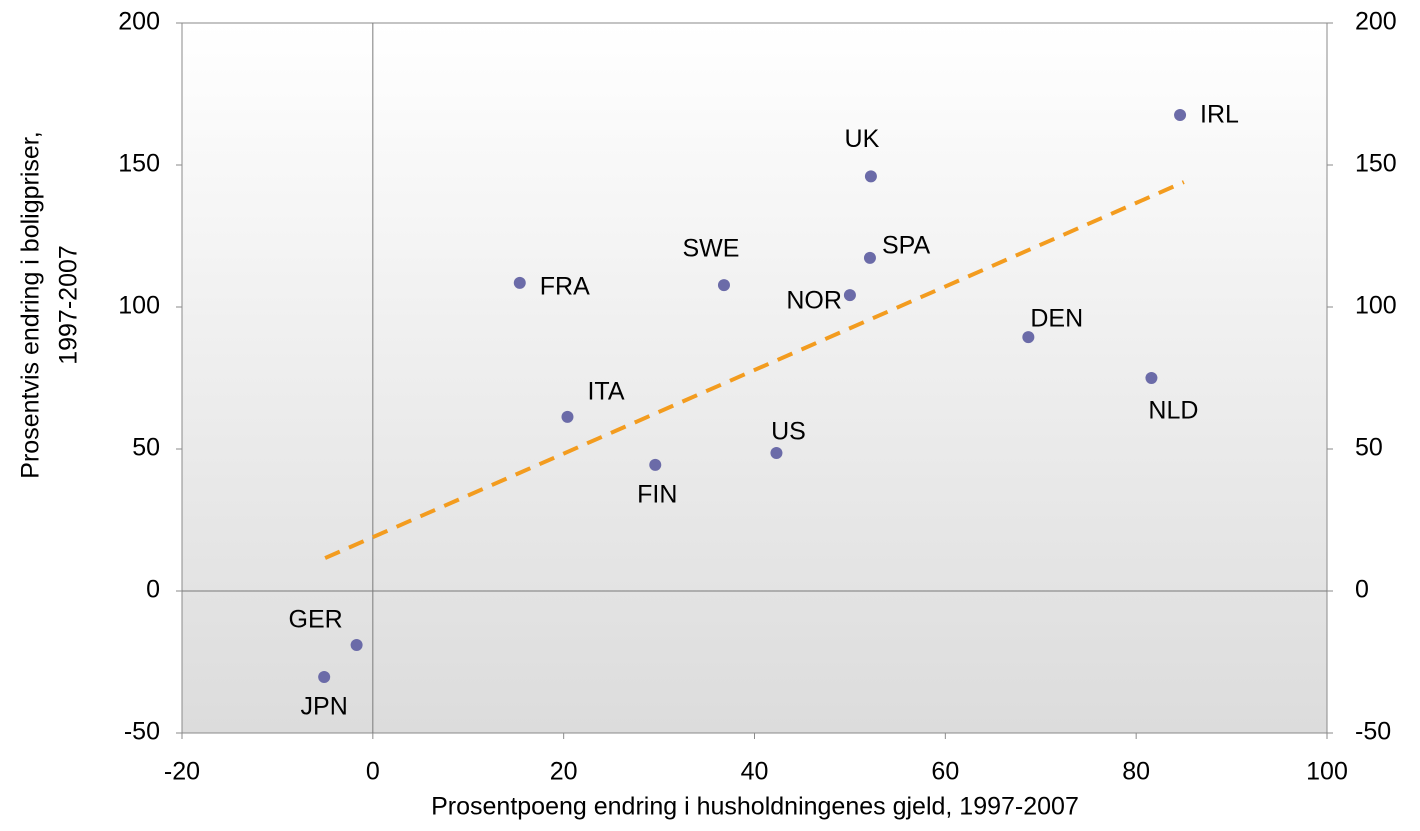  Describe the element at coordinates (564, 772) in the screenshot. I see `x-tick-label: 20` at that location.